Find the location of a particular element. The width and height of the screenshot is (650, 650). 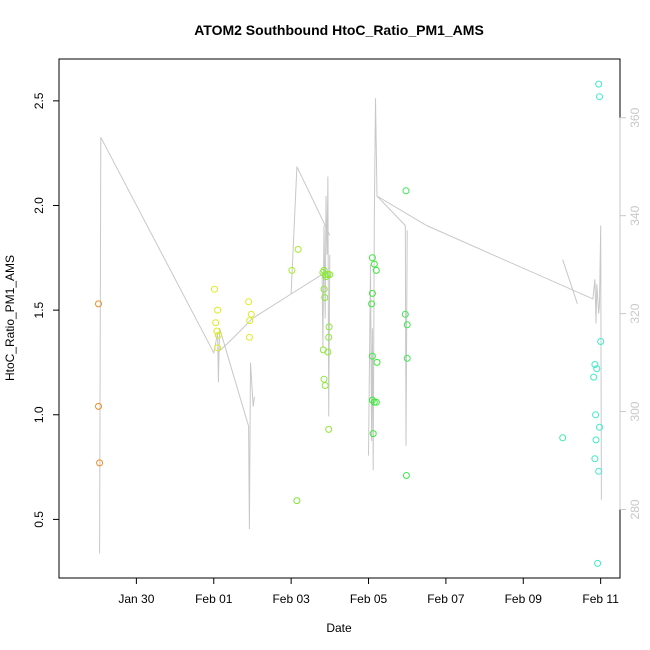

y-right-tick-label: 360 is located at coordinates (635, 117).